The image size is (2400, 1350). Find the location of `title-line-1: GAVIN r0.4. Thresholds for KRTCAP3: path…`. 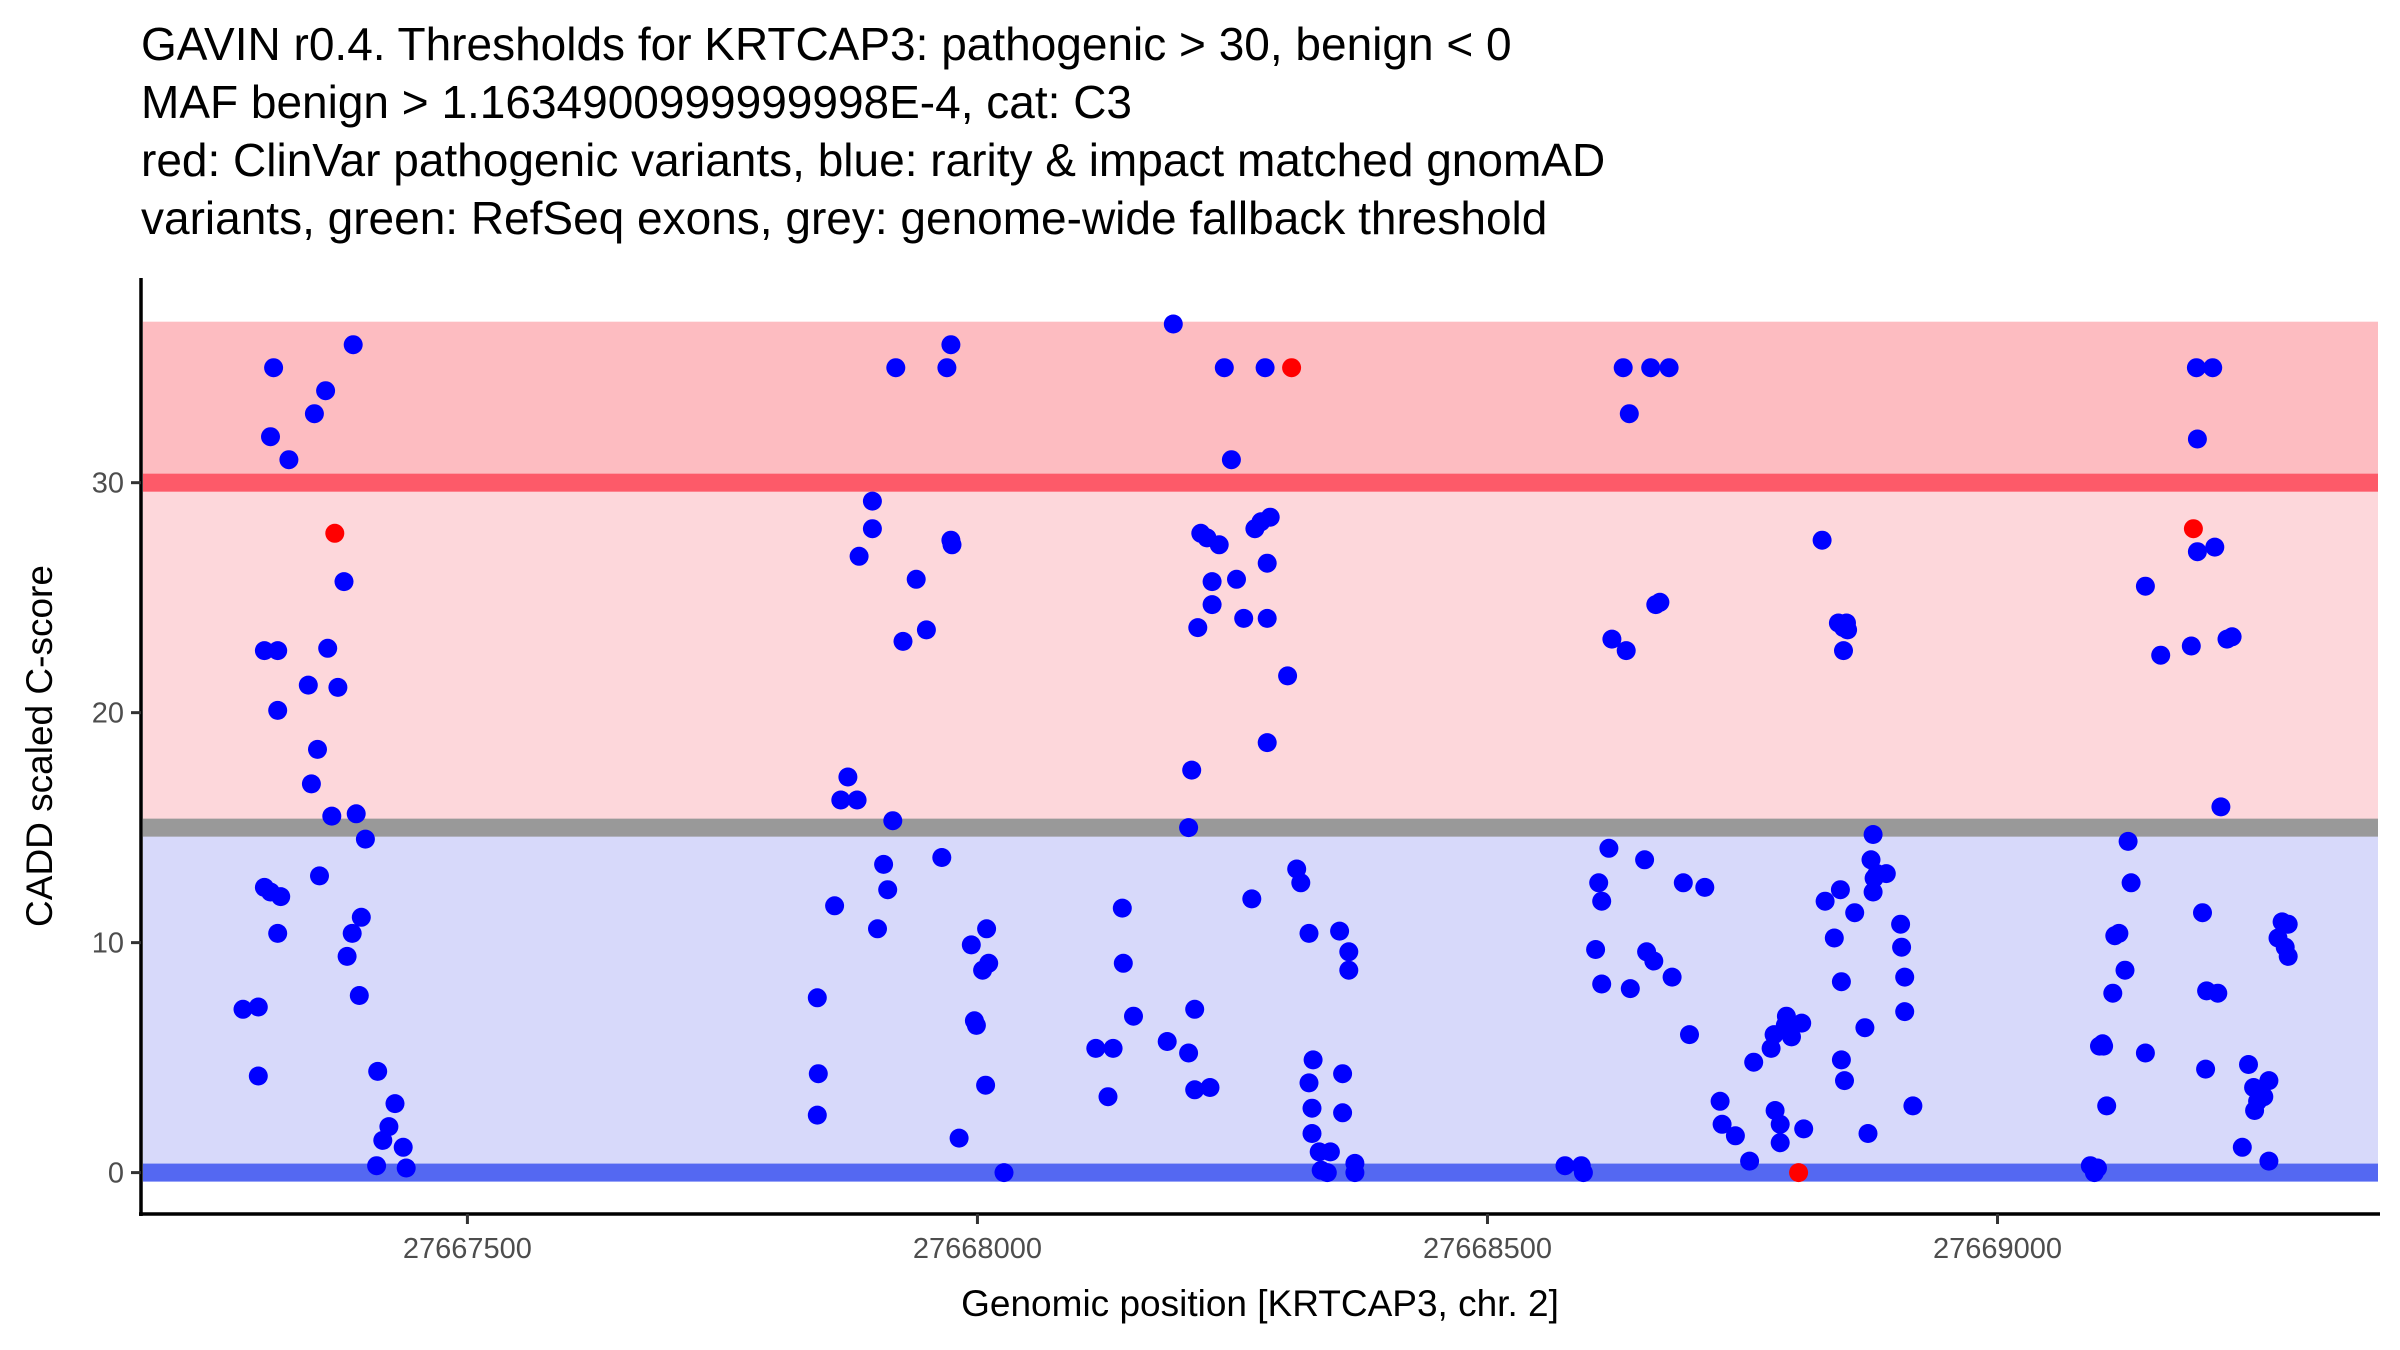

title-line-1: GAVIN r0.4. Thresholds for KRTCAP3: path… is located at coordinates (826, 44).